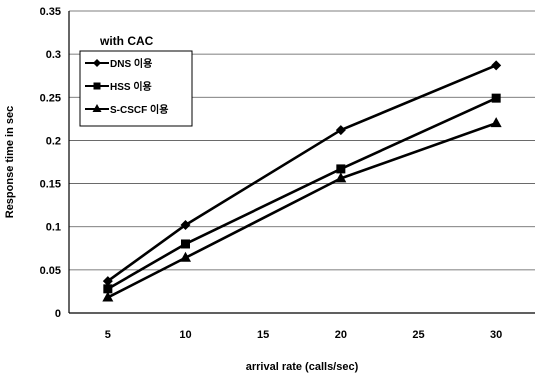  Describe the element at coordinates (126, 41) in the screenshot. I see `legend-title: with CAC` at that location.